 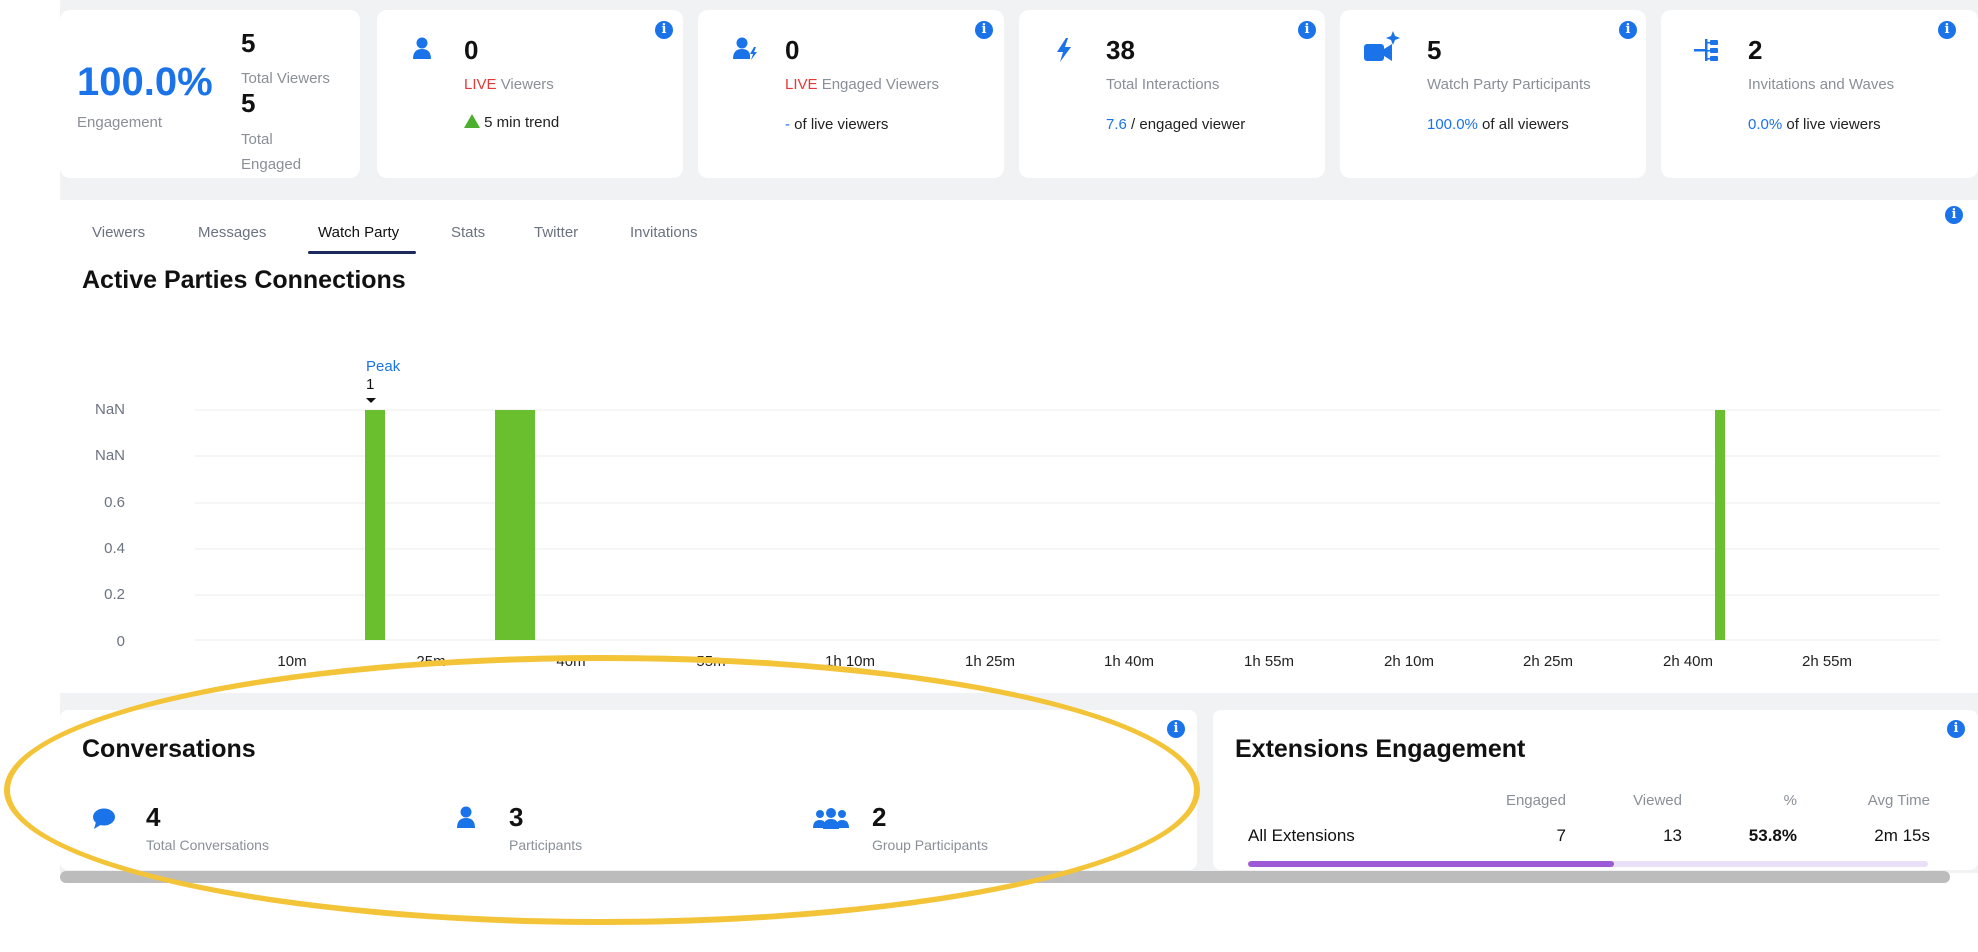 What do you see at coordinates (527, 84) in the screenshot?
I see `viewers-label: Viewers` at bounding box center [527, 84].